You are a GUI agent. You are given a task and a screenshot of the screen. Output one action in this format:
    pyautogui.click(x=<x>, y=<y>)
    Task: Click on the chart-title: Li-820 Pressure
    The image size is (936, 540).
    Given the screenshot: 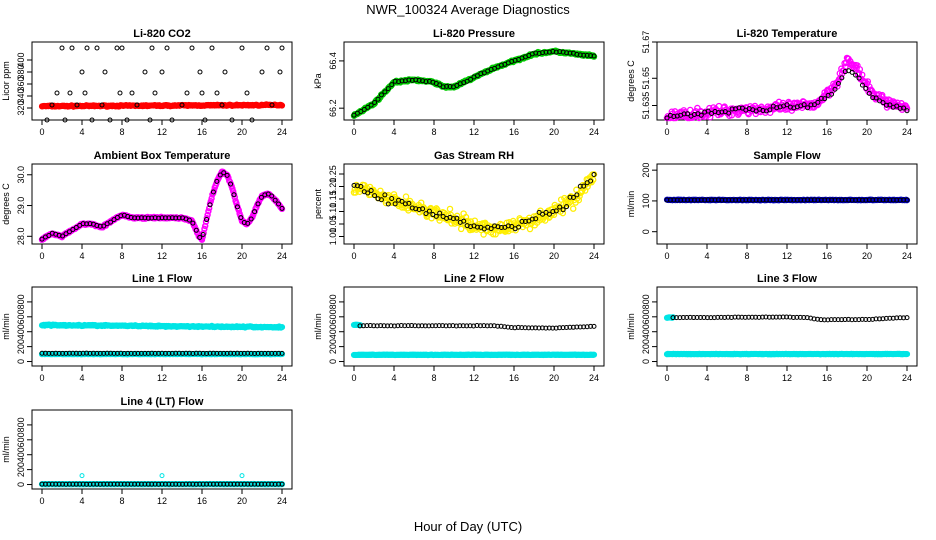 What is the action you would take?
    pyautogui.click(x=474, y=34)
    